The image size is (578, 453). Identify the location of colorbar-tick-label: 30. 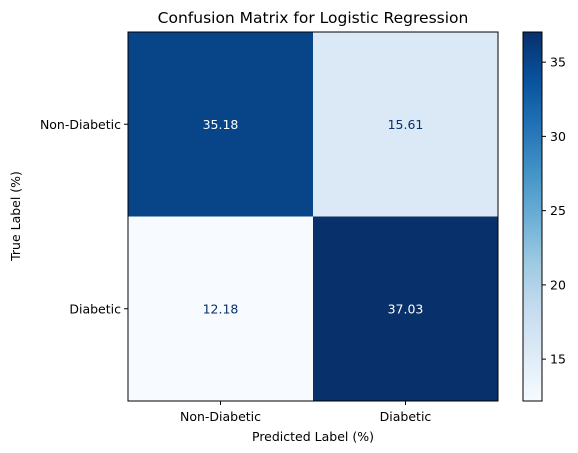
(558, 136).